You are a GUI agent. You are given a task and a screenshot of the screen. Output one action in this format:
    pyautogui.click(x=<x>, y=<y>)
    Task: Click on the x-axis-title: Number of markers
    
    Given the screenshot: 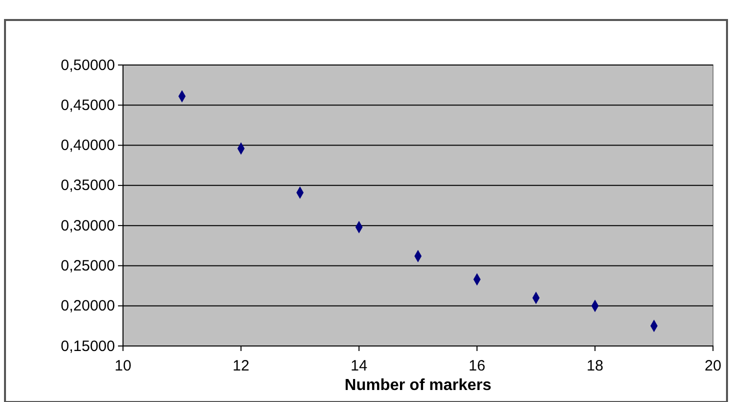 What is the action you would take?
    pyautogui.click(x=418, y=385)
    